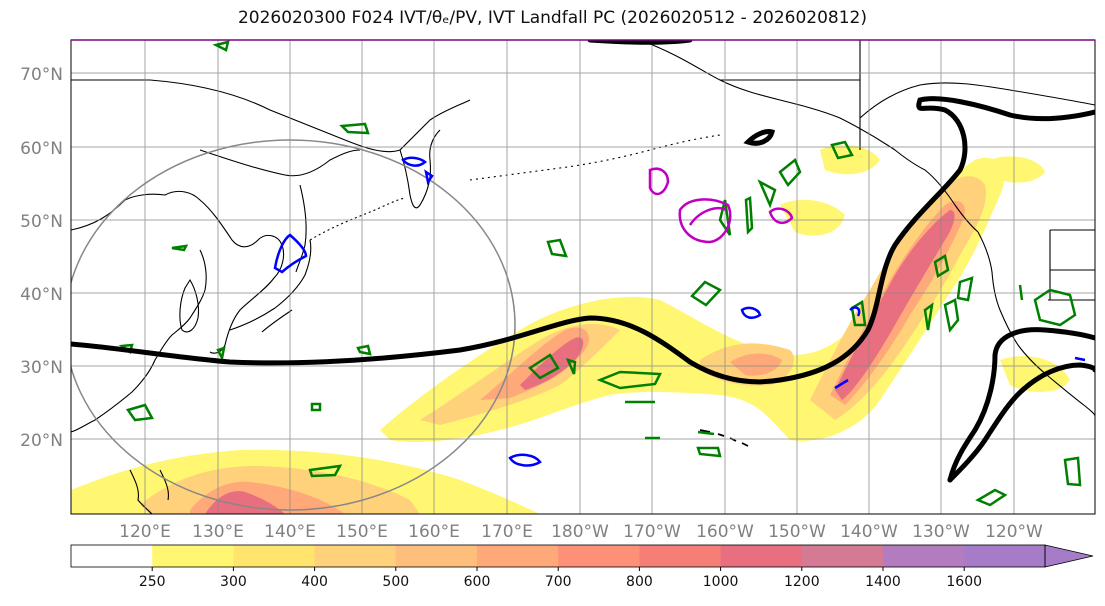  What do you see at coordinates (558, 582) in the screenshot?
I see `colorbar-tick-label: 700` at bounding box center [558, 582].